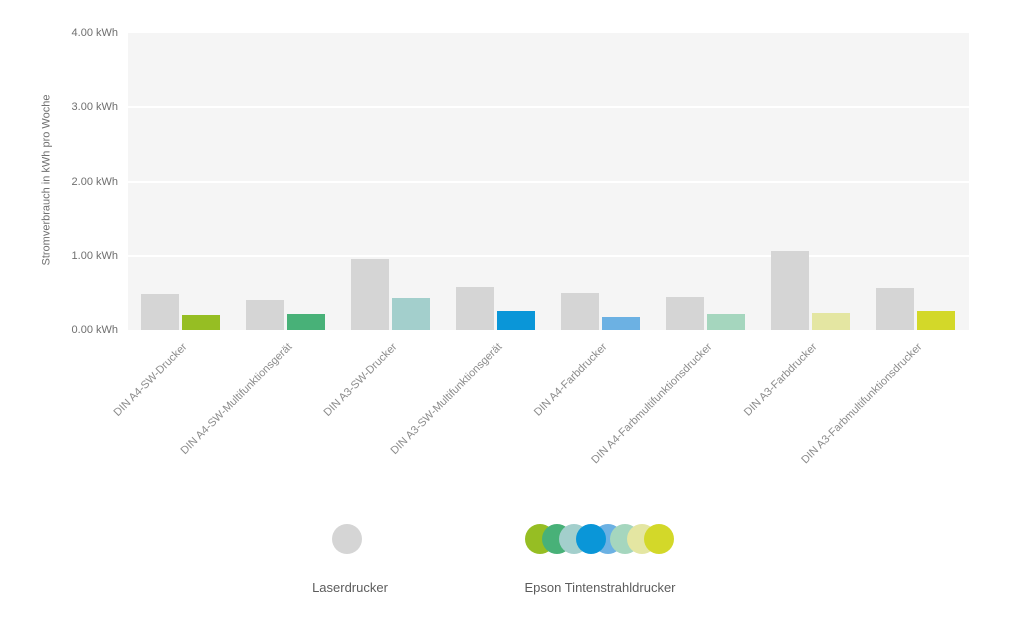 The height and width of the screenshot is (630, 1024). I want to click on epson-legend-circles-icon, so click(599, 539).